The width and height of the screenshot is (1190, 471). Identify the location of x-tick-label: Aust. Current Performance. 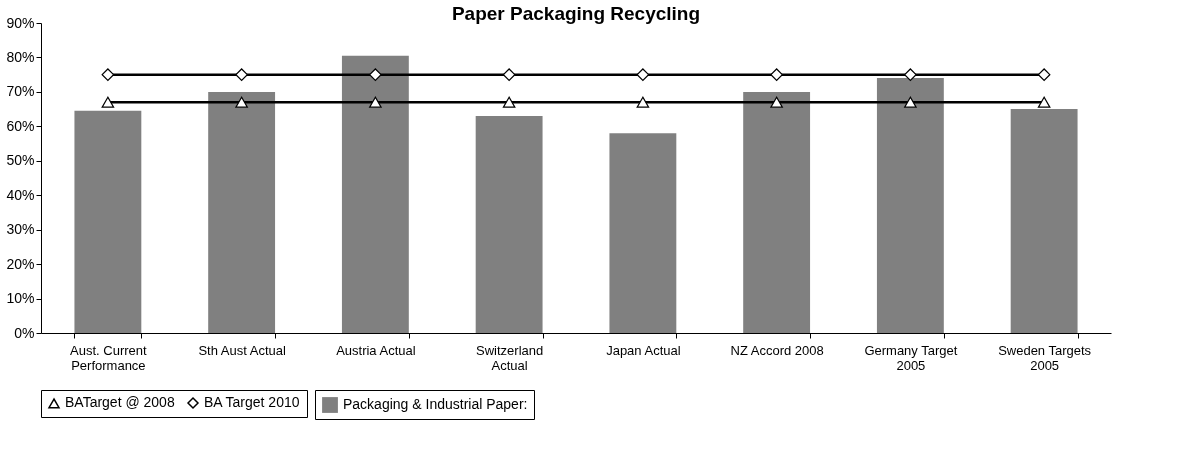
(109, 357).